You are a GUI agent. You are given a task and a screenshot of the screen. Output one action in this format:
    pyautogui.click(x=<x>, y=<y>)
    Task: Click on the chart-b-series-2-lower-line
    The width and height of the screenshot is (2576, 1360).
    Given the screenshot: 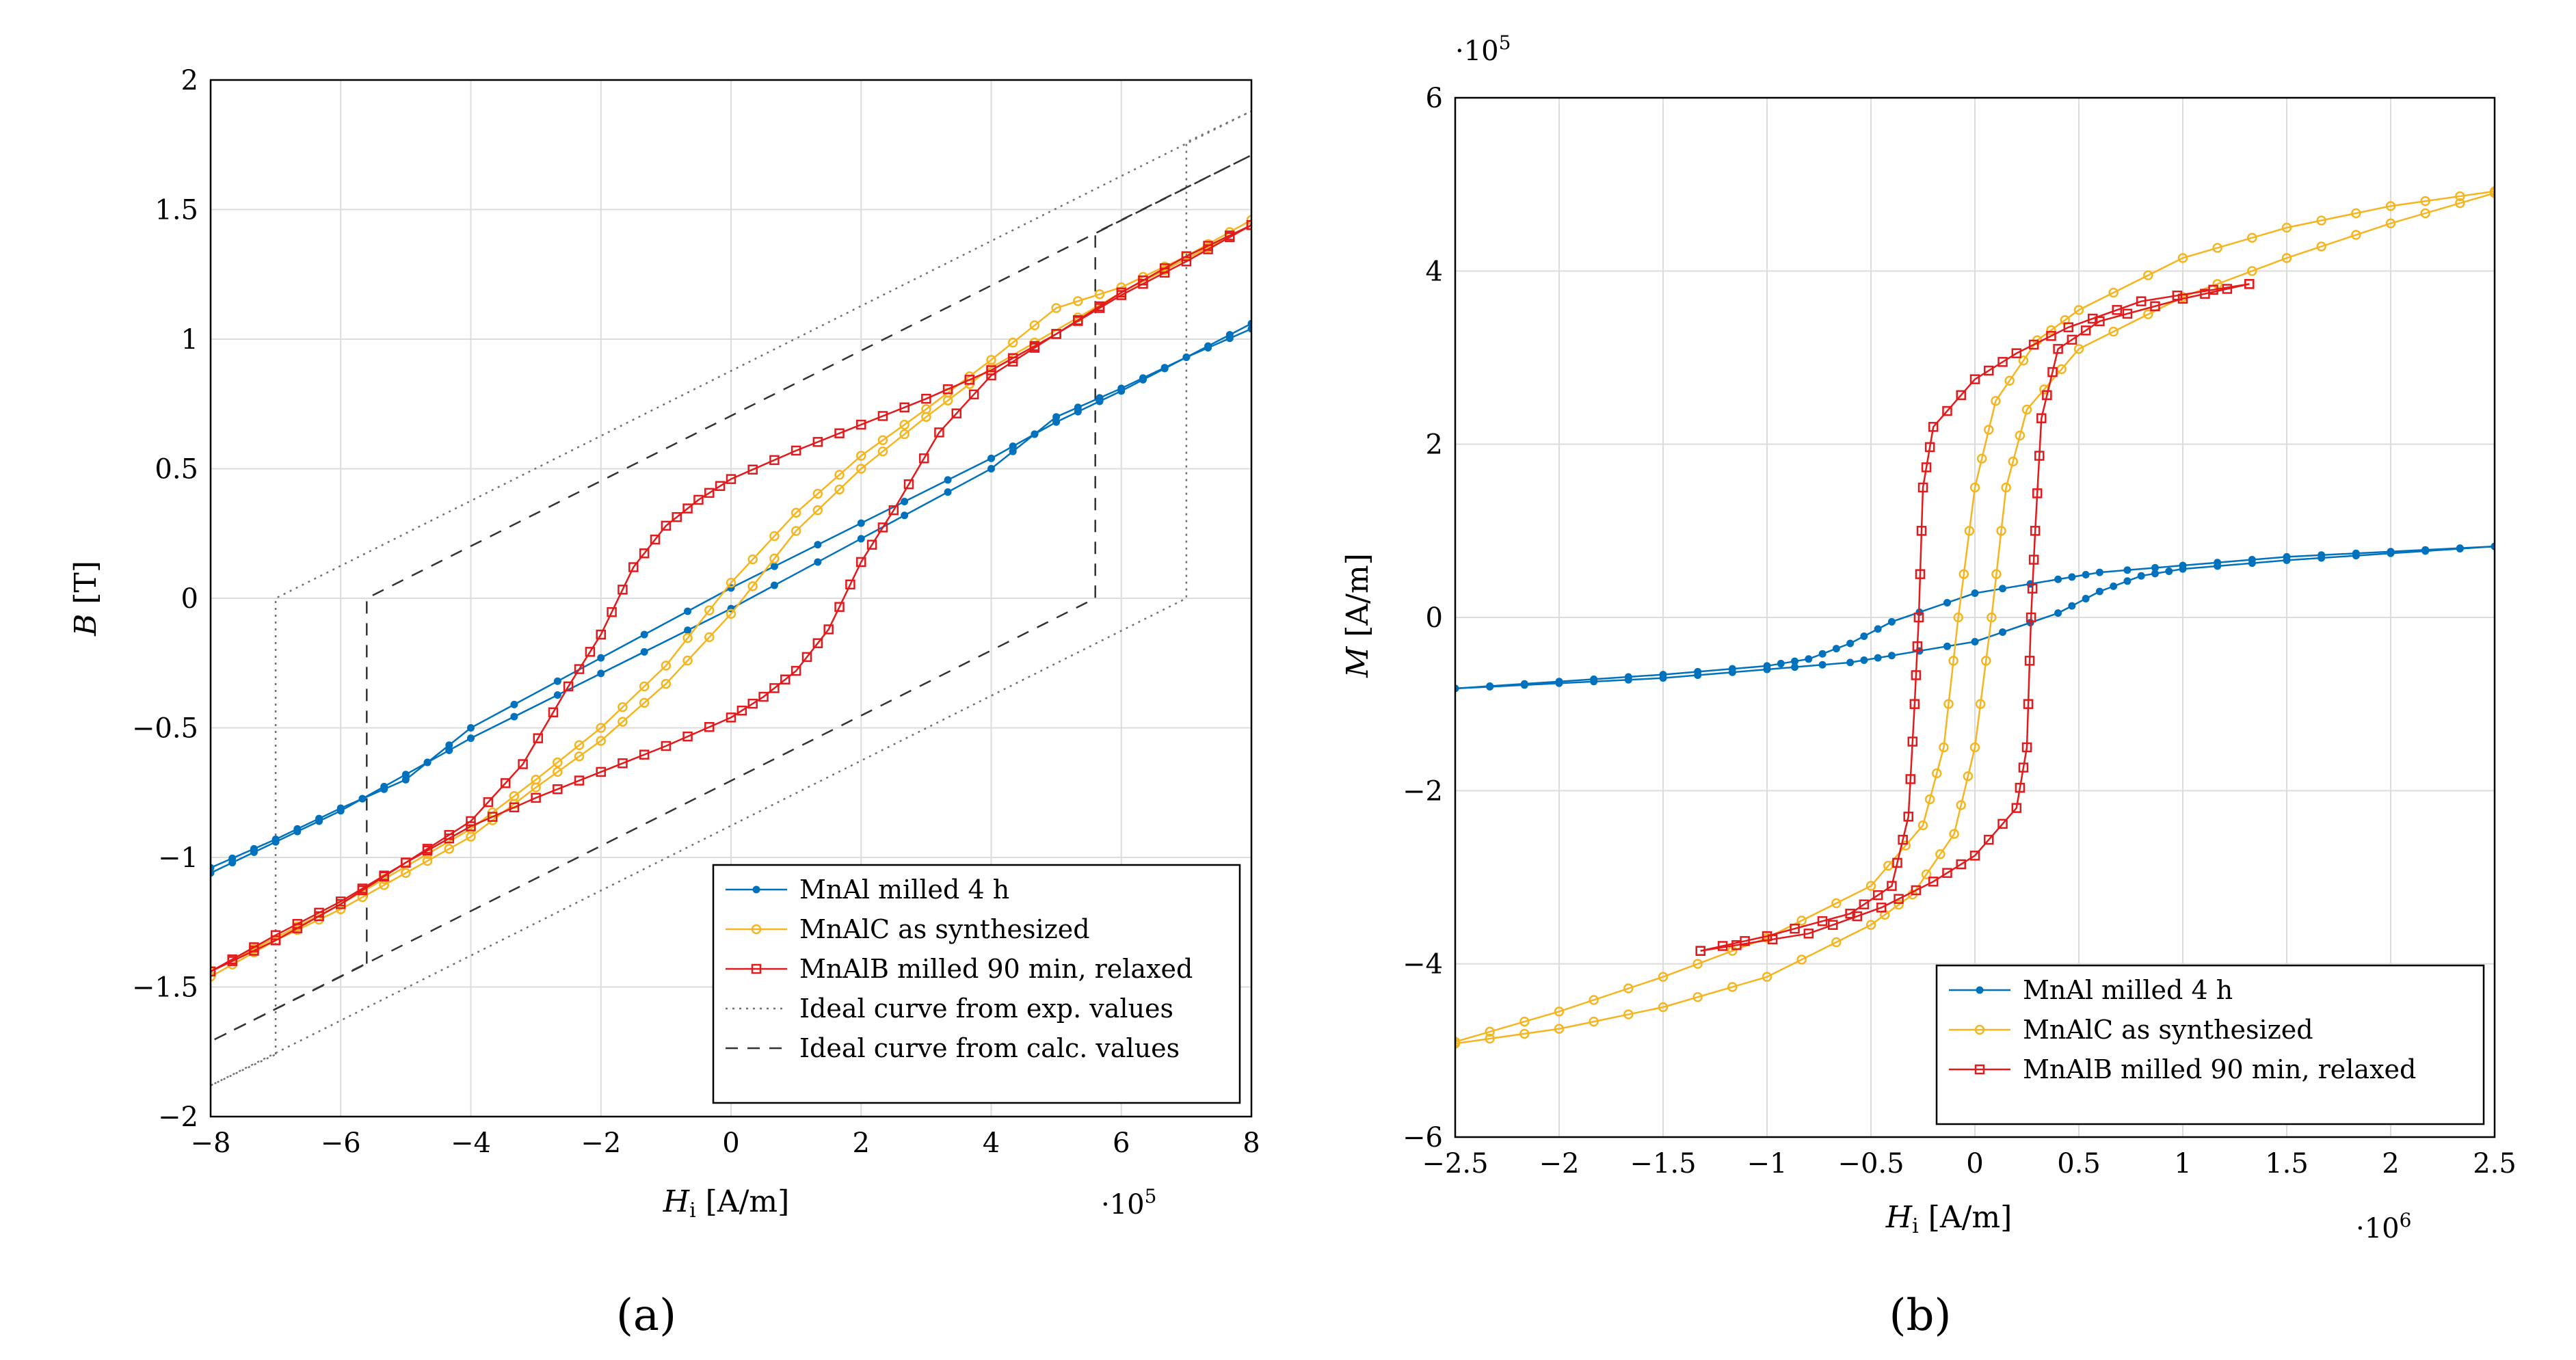 What is the action you would take?
    pyautogui.click(x=1975, y=617)
    